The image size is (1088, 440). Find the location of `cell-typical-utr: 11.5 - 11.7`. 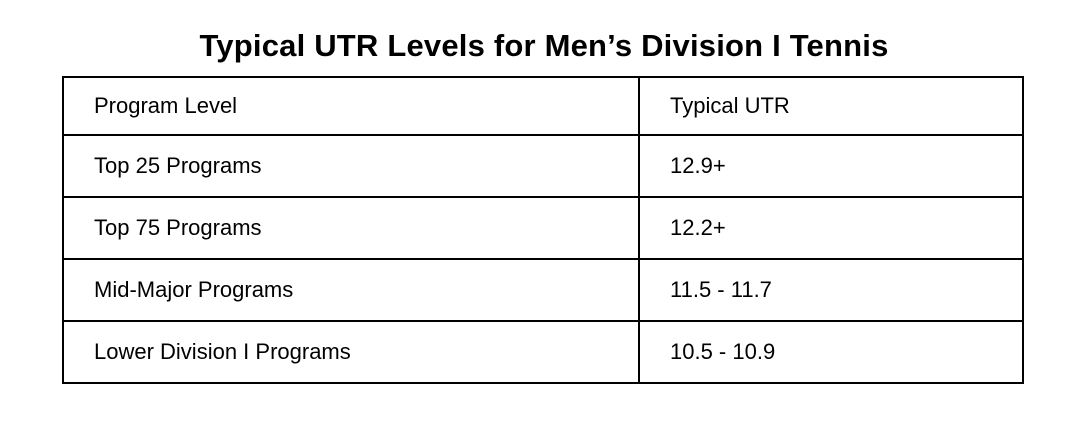

cell-typical-utr: 11.5 - 11.7 is located at coordinates (831, 290).